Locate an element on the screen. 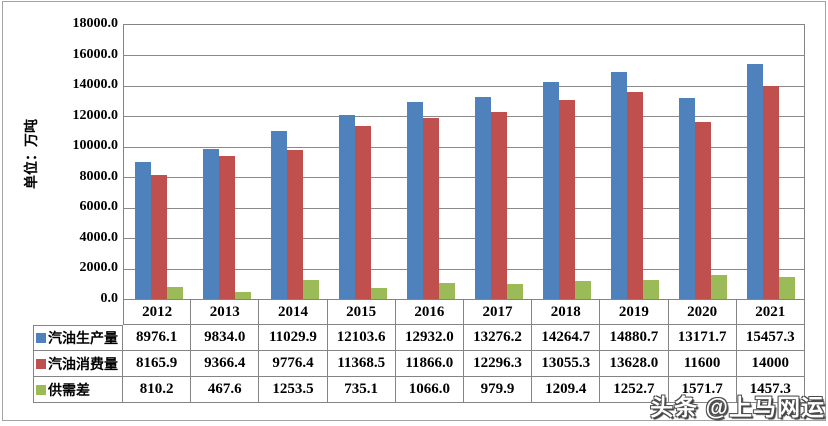  series-name-label: 汽油生产量 is located at coordinates (83, 339).